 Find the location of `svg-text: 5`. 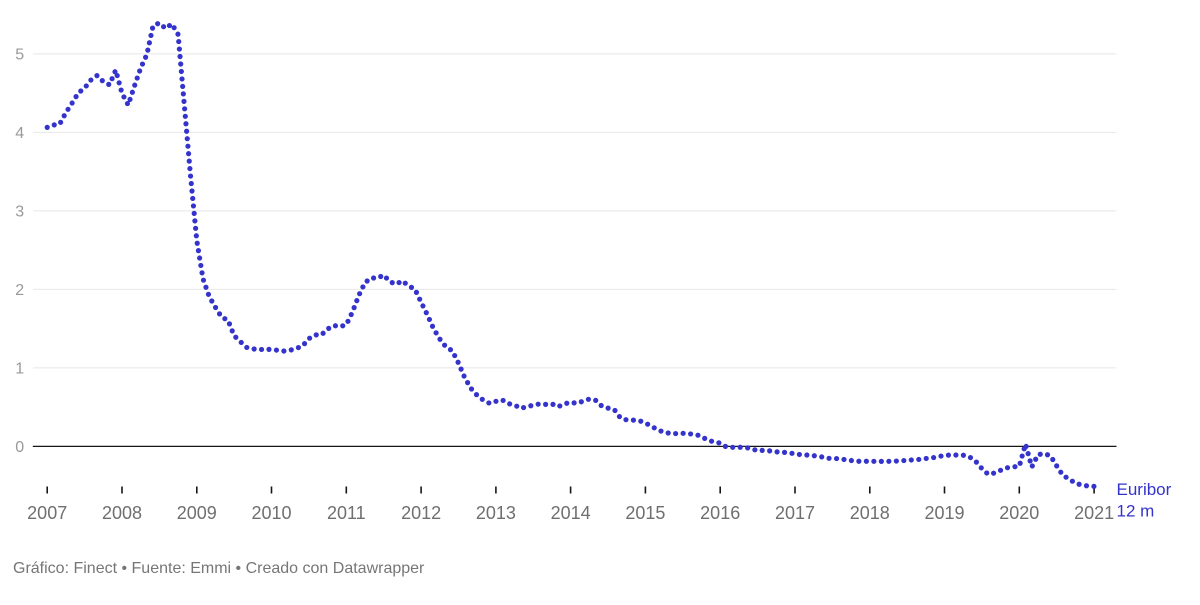

svg-text: 5 is located at coordinates (19, 55).